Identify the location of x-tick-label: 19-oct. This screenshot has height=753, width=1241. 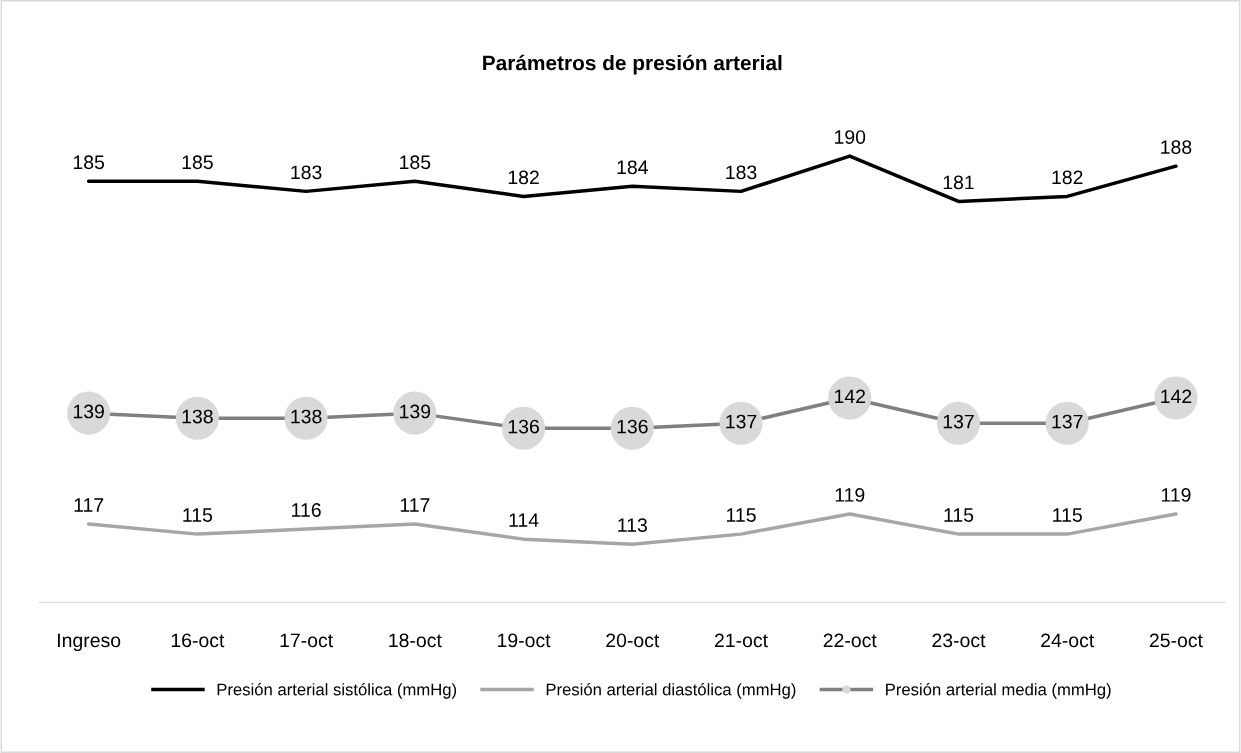
(524, 640).